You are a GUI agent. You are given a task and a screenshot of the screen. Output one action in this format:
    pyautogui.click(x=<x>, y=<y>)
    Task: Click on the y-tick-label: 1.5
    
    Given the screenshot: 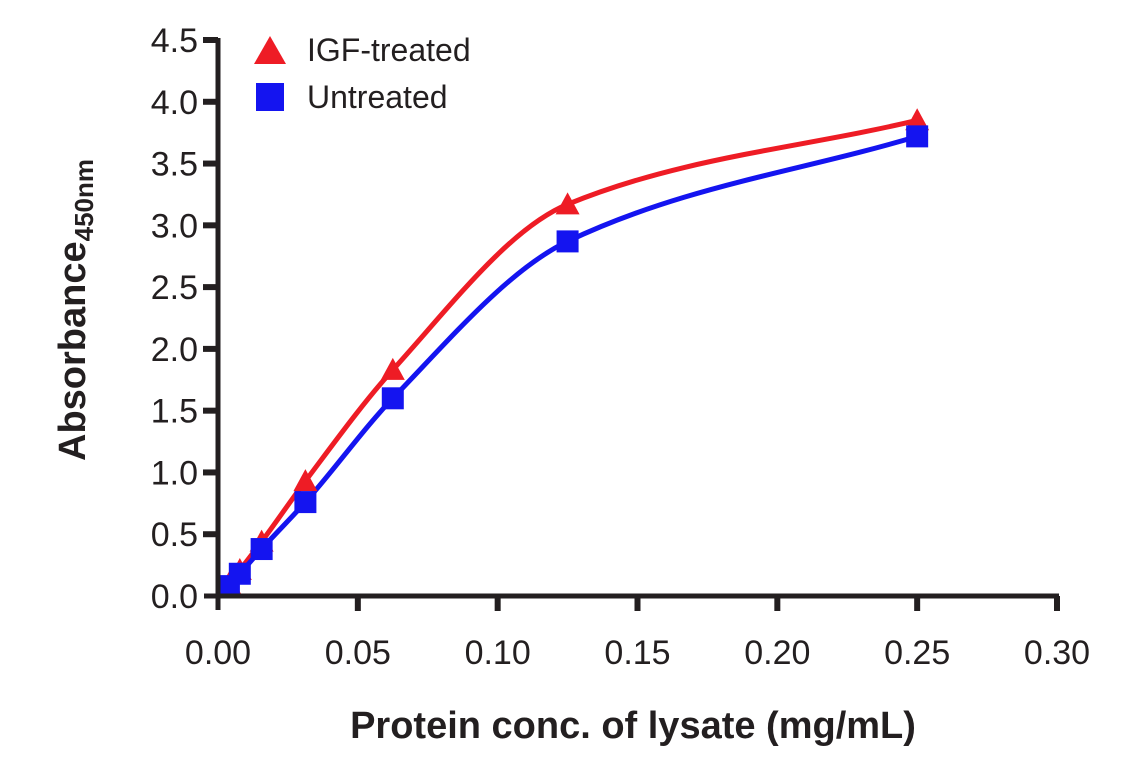 What is the action you would take?
    pyautogui.click(x=174, y=412)
    